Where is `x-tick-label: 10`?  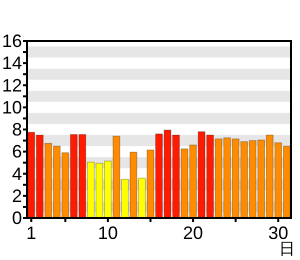 x-tick-label: 10 is located at coordinates (108, 233).